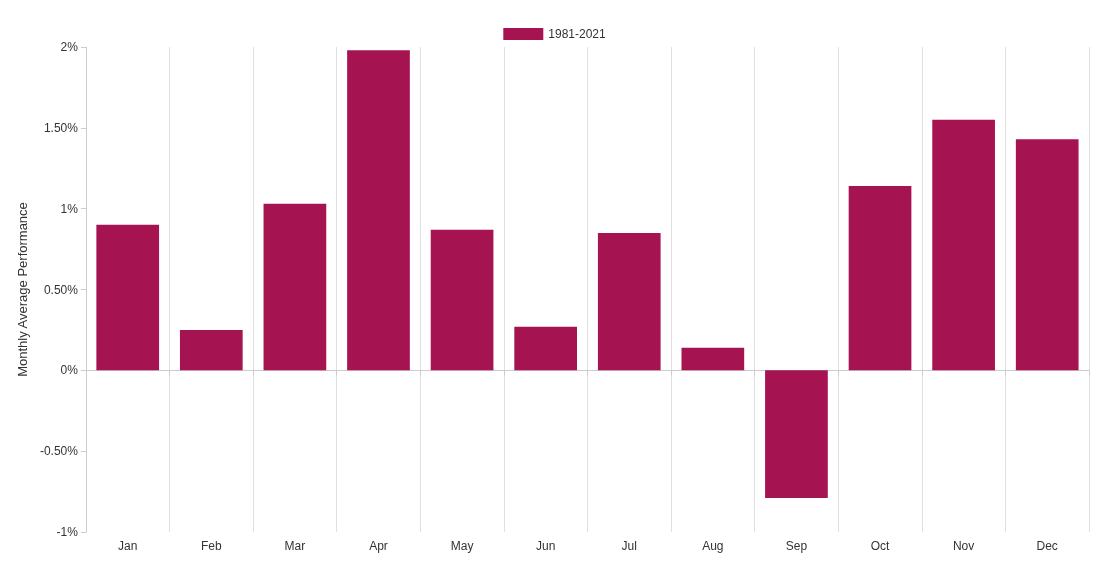 The width and height of the screenshot is (1109, 570). I want to click on y-tick-label: 2%, so click(69, 47).